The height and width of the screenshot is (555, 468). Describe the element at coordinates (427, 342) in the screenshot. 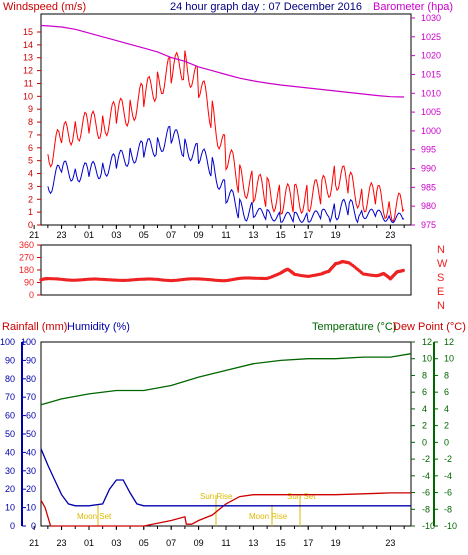

I see `temp-tick-label: 12` at that location.